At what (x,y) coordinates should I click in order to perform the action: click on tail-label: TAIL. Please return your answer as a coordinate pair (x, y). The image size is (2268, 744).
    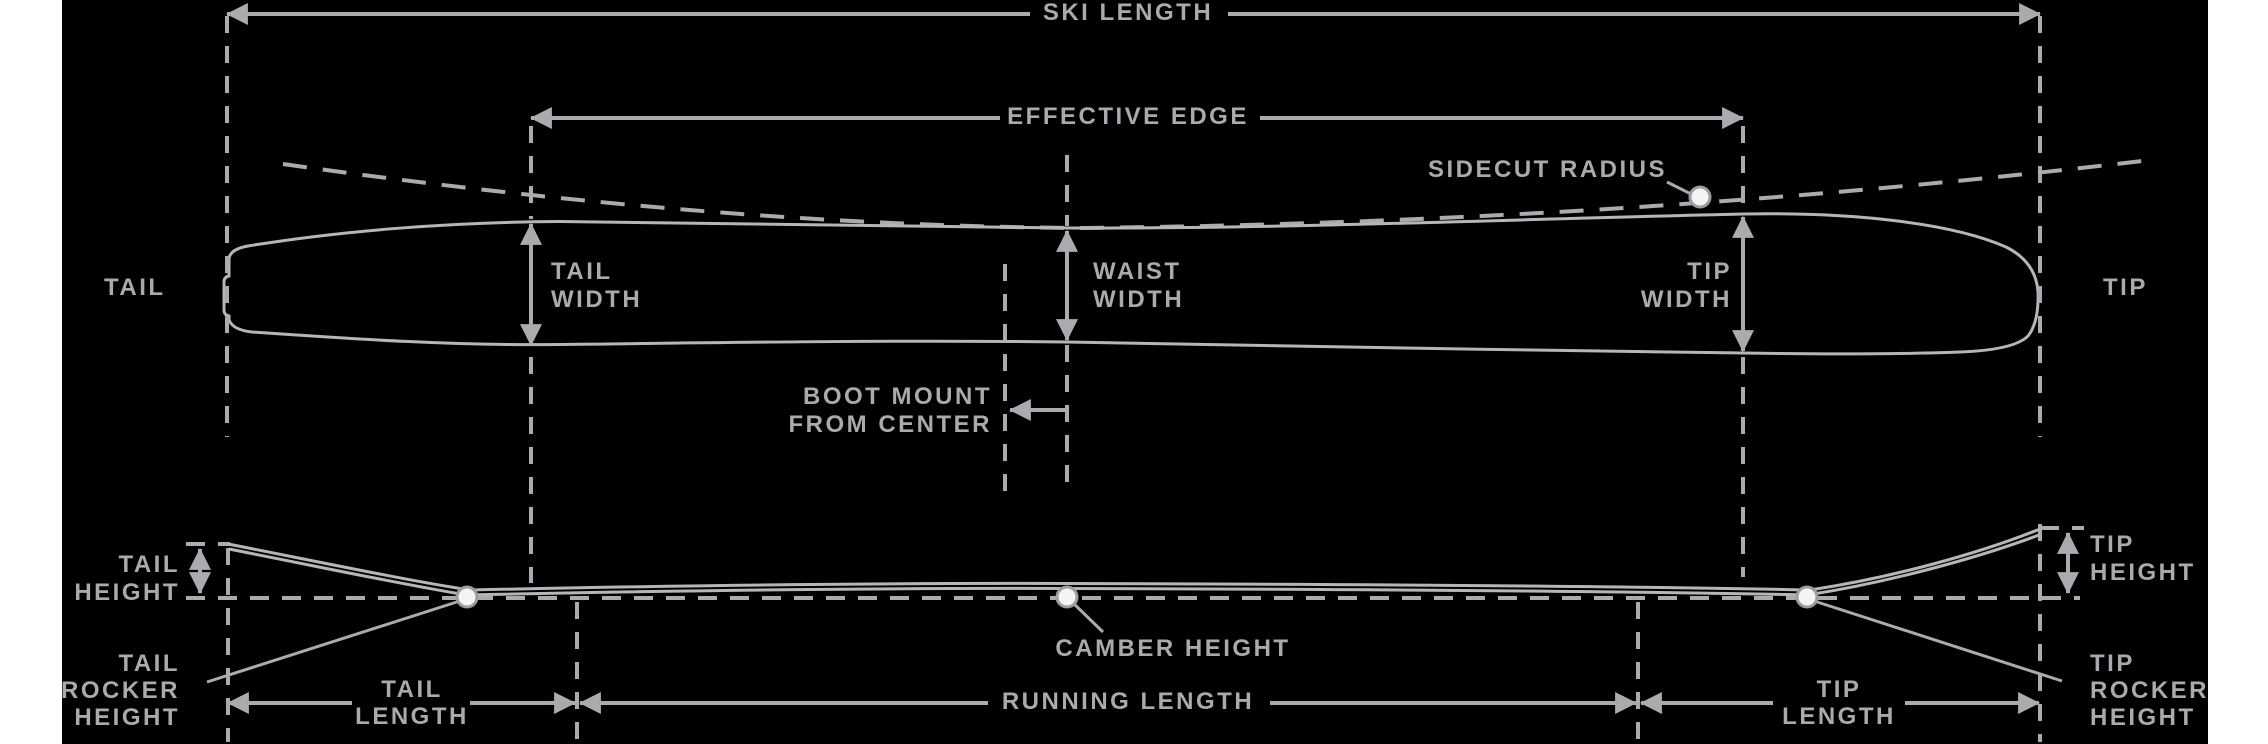
    Looking at the image, I should click on (135, 287).